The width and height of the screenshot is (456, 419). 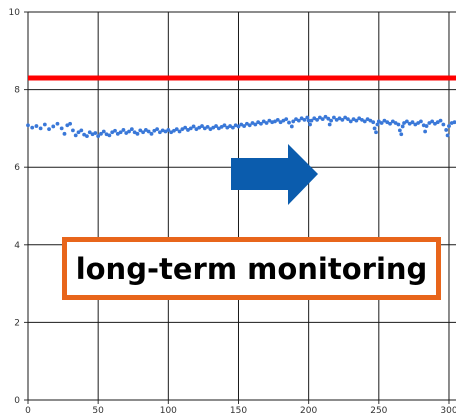 I want to click on tick-label-x: 50, so click(x=98, y=411).